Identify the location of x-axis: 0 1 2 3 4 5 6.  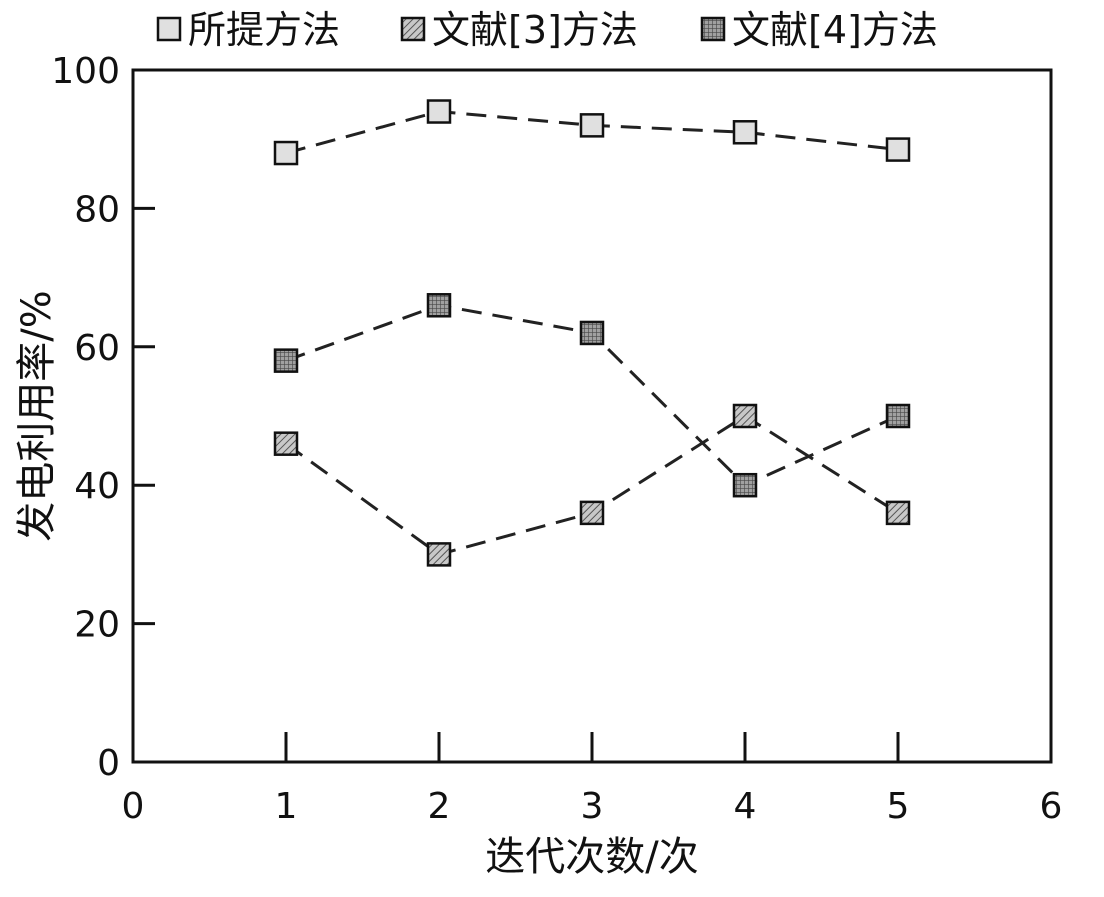
(592, 779).